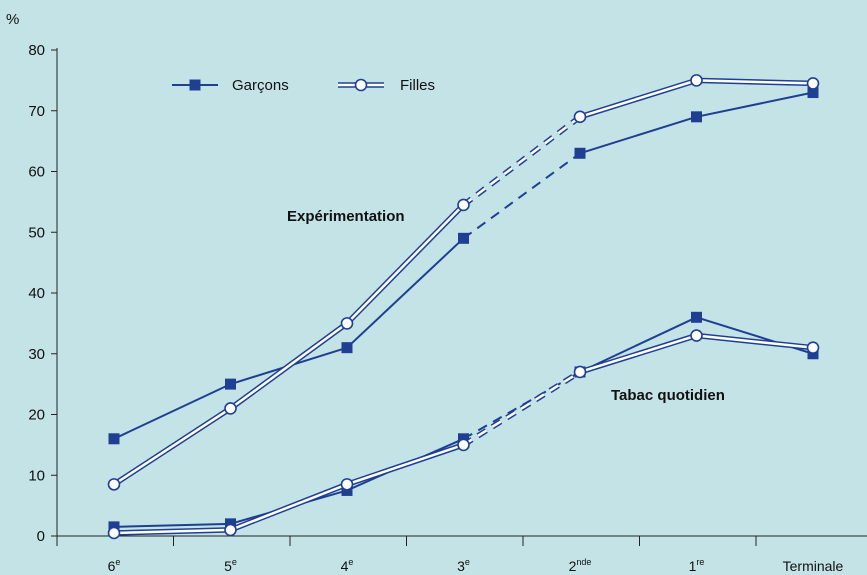 Image resolution: width=867 pixels, height=575 pixels. I want to click on x-tick-label: 4e, so click(347, 565).